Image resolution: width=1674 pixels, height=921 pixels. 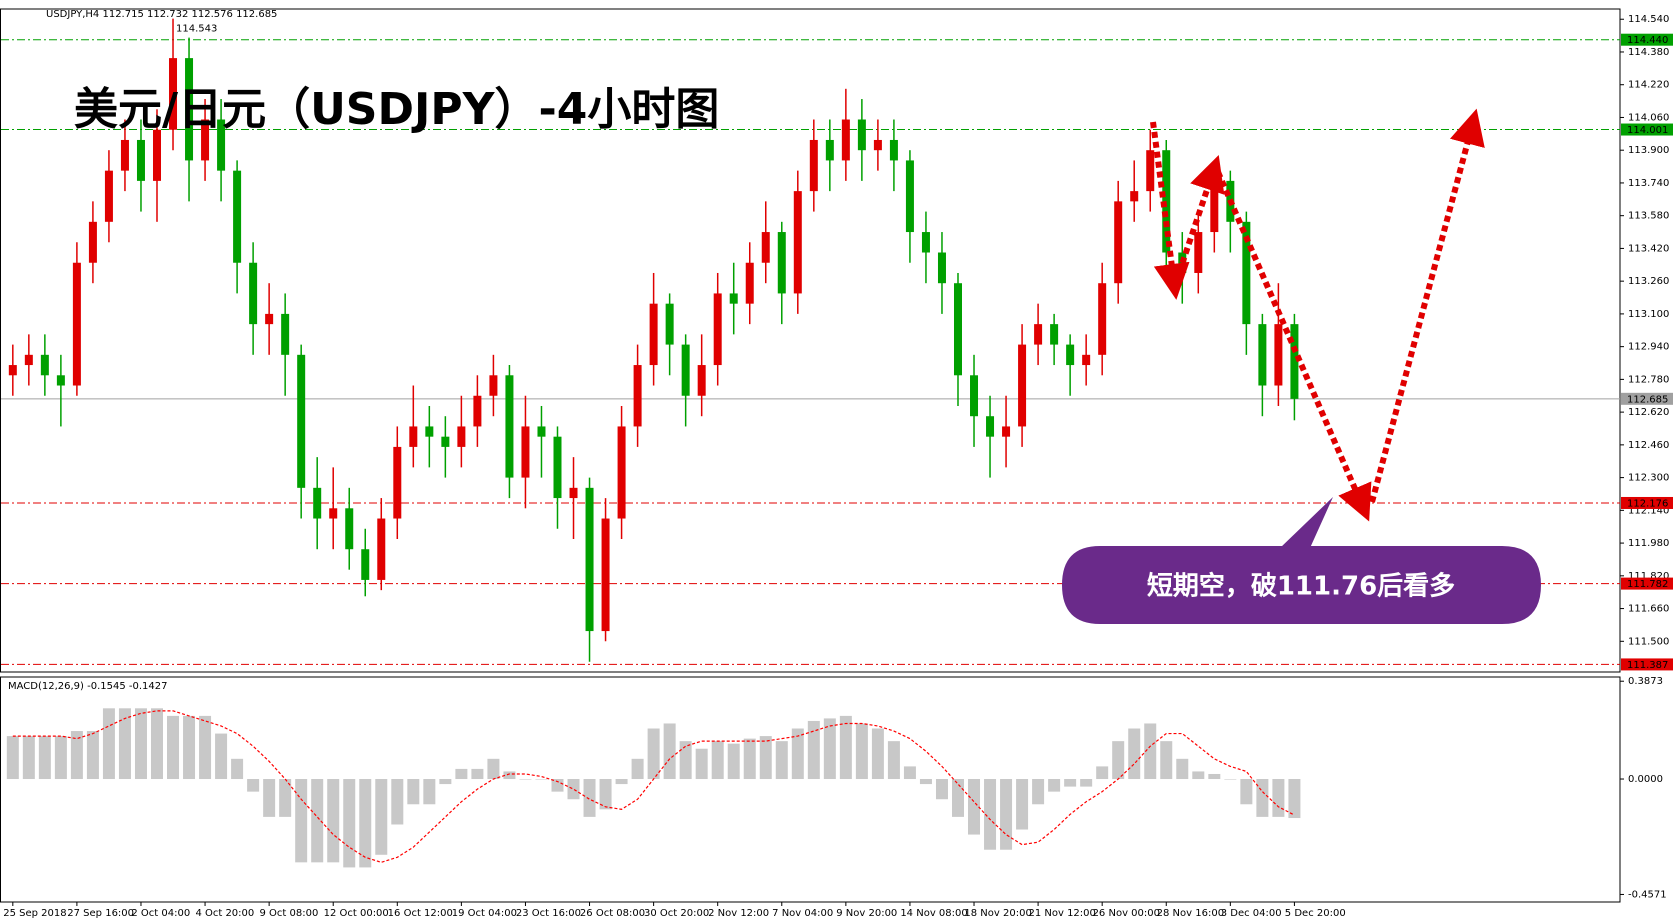 I want to click on y-tick-label: 112.460, so click(x=1648, y=445).